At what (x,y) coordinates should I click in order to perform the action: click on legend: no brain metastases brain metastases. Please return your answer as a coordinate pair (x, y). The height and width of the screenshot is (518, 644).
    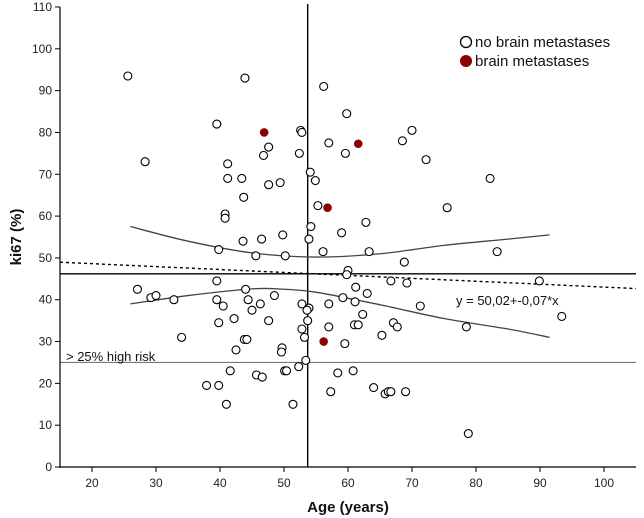
    Looking at the image, I should click on (534, 52).